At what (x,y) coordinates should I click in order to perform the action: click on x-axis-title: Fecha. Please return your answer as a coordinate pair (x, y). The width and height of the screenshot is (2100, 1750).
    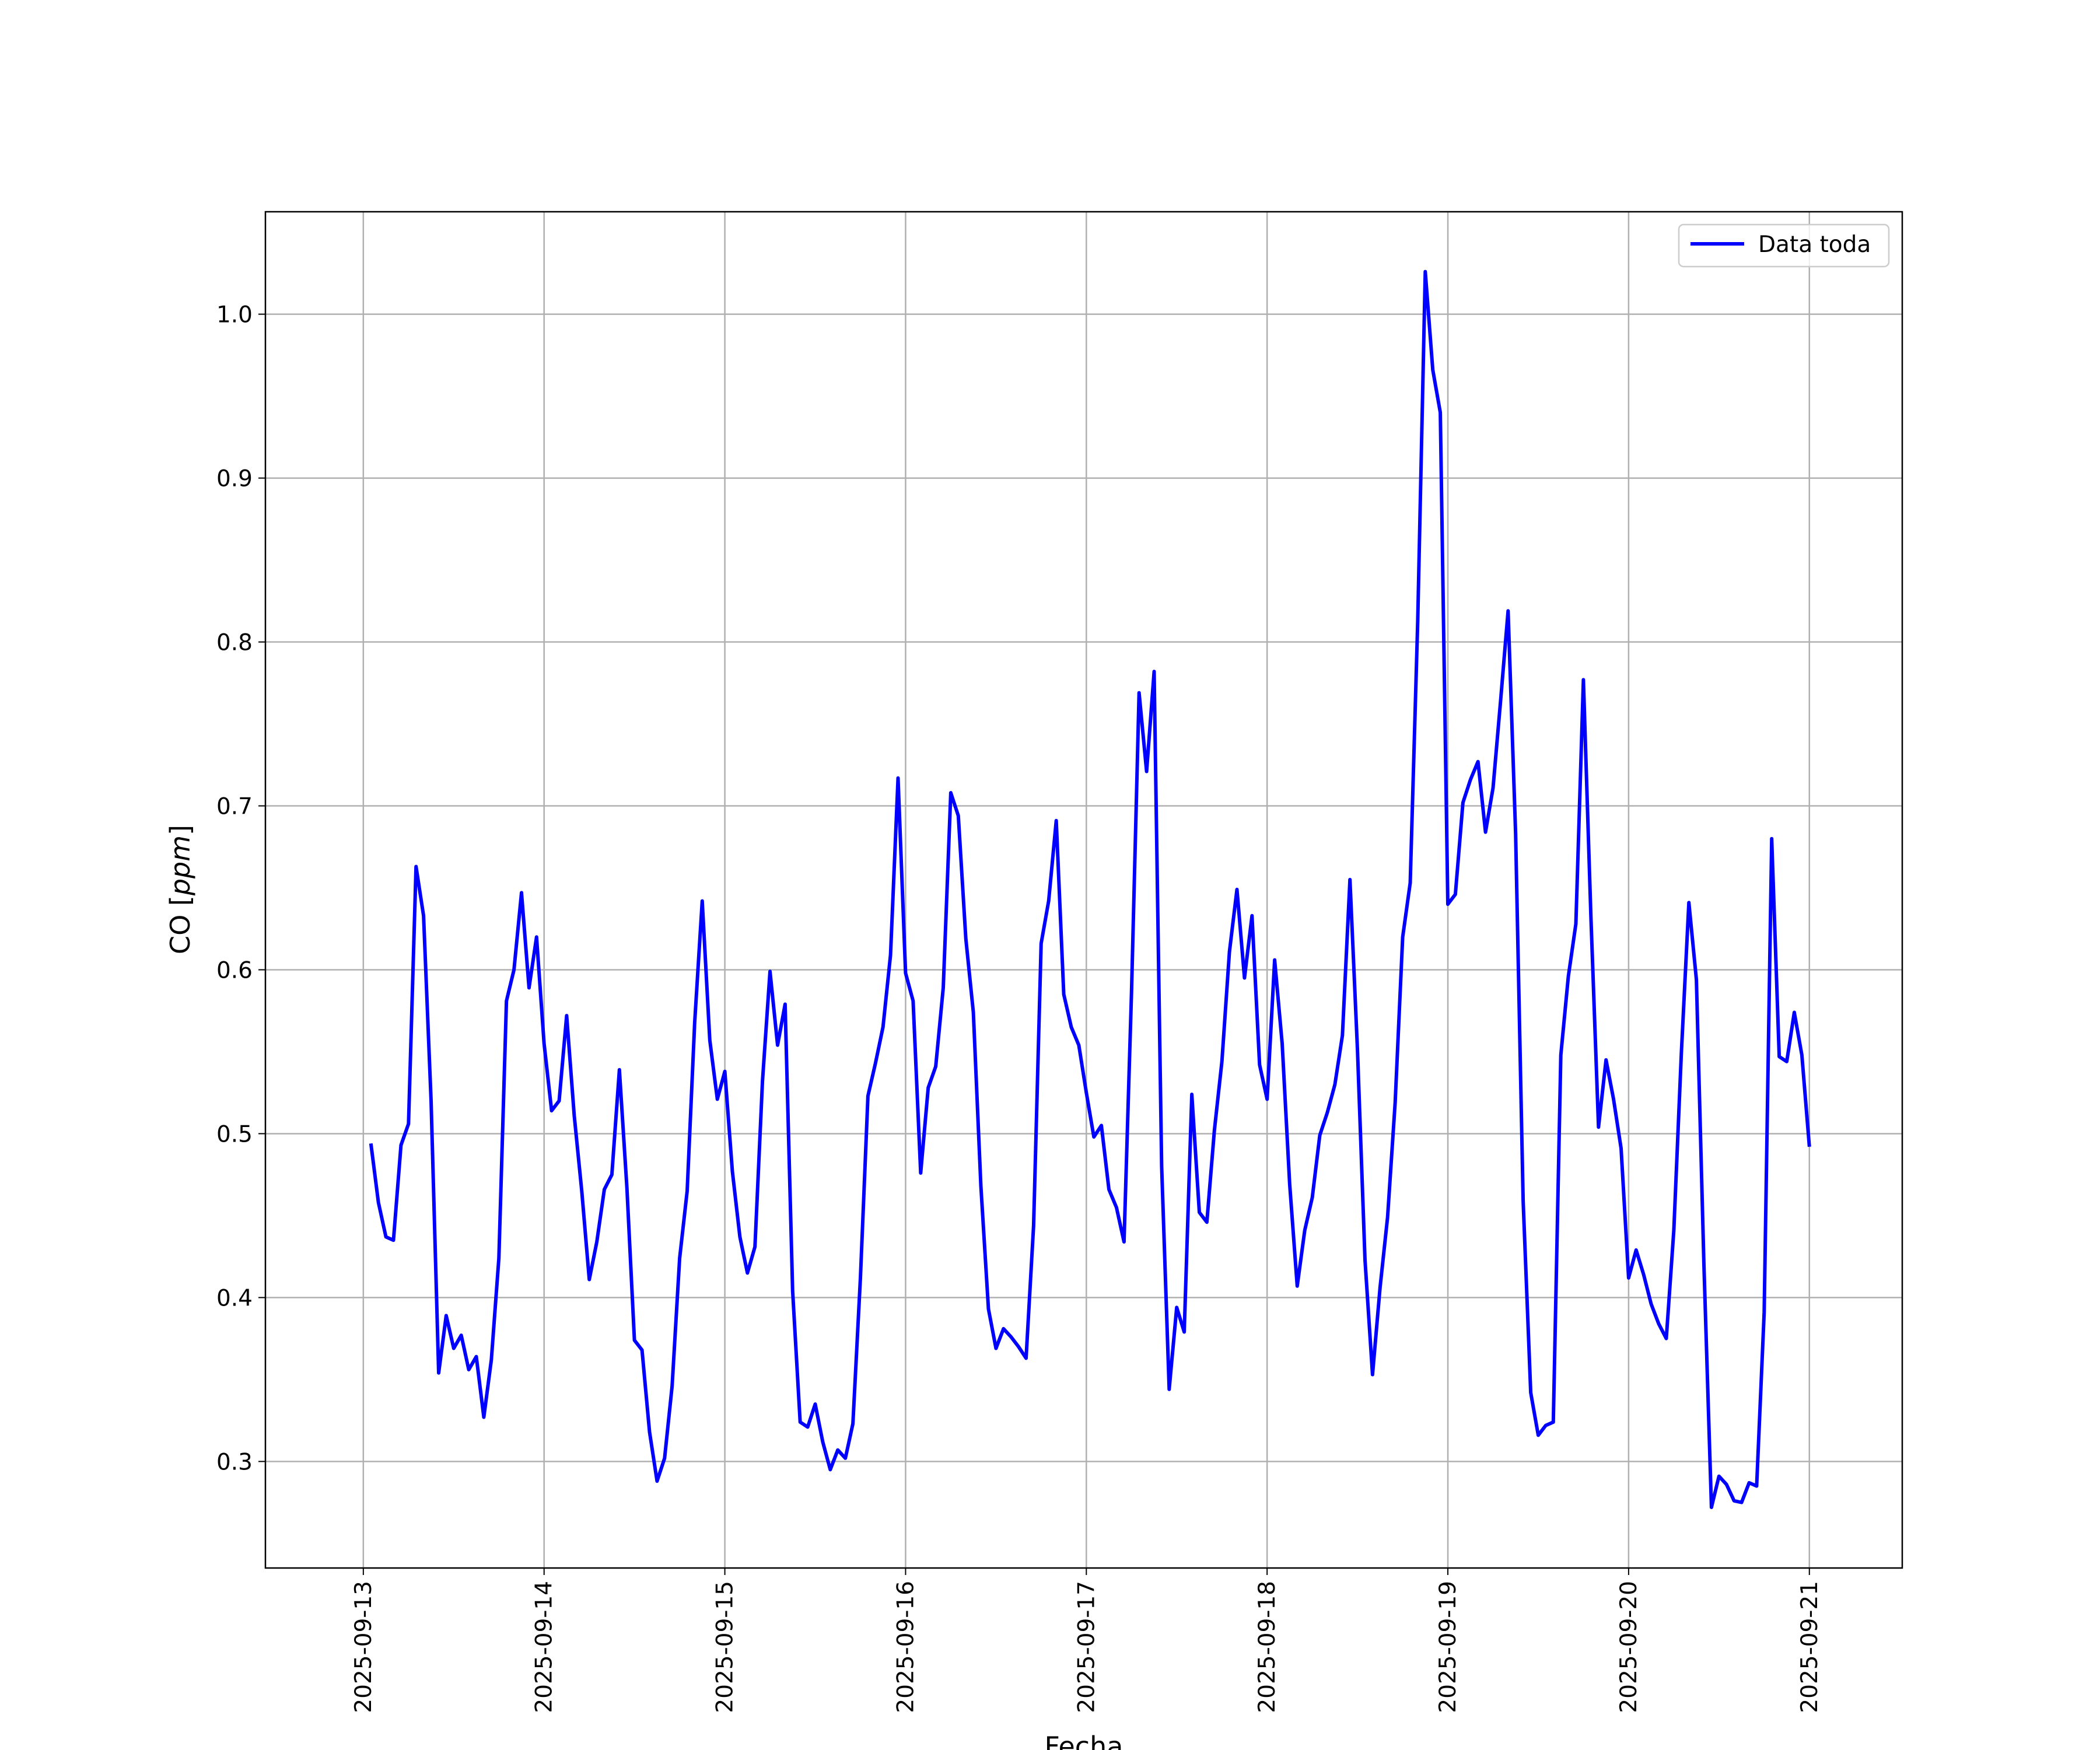
    Looking at the image, I should click on (1084, 1740).